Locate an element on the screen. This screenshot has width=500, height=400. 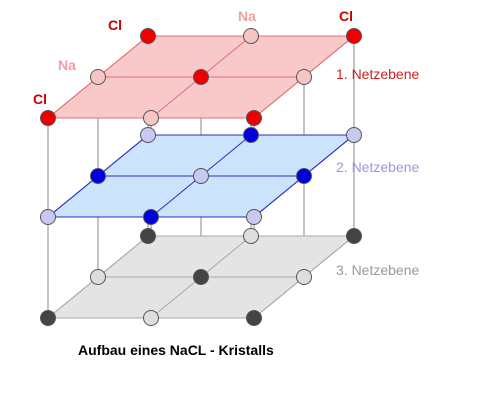
plane-label-2: 2. Netzebene is located at coordinates (377, 167).